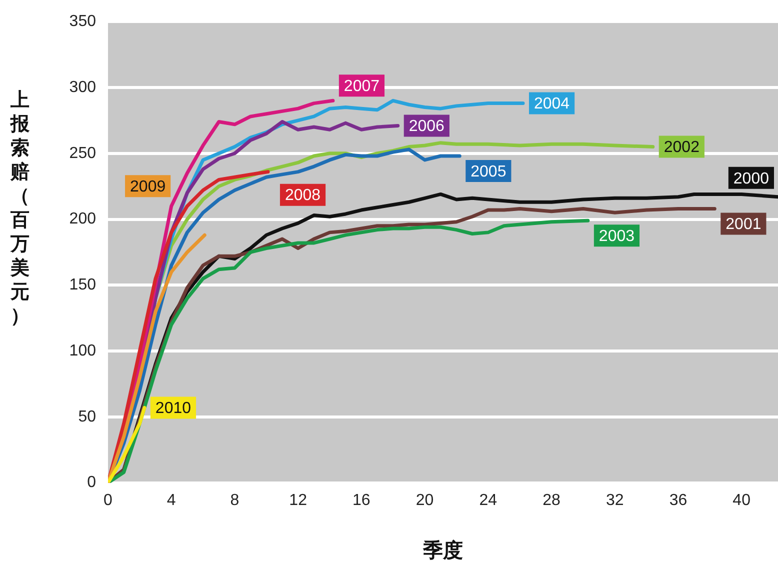  What do you see at coordinates (20, 208) in the screenshot?
I see `text: 上报索赔（百万美元）` at bounding box center [20, 208].